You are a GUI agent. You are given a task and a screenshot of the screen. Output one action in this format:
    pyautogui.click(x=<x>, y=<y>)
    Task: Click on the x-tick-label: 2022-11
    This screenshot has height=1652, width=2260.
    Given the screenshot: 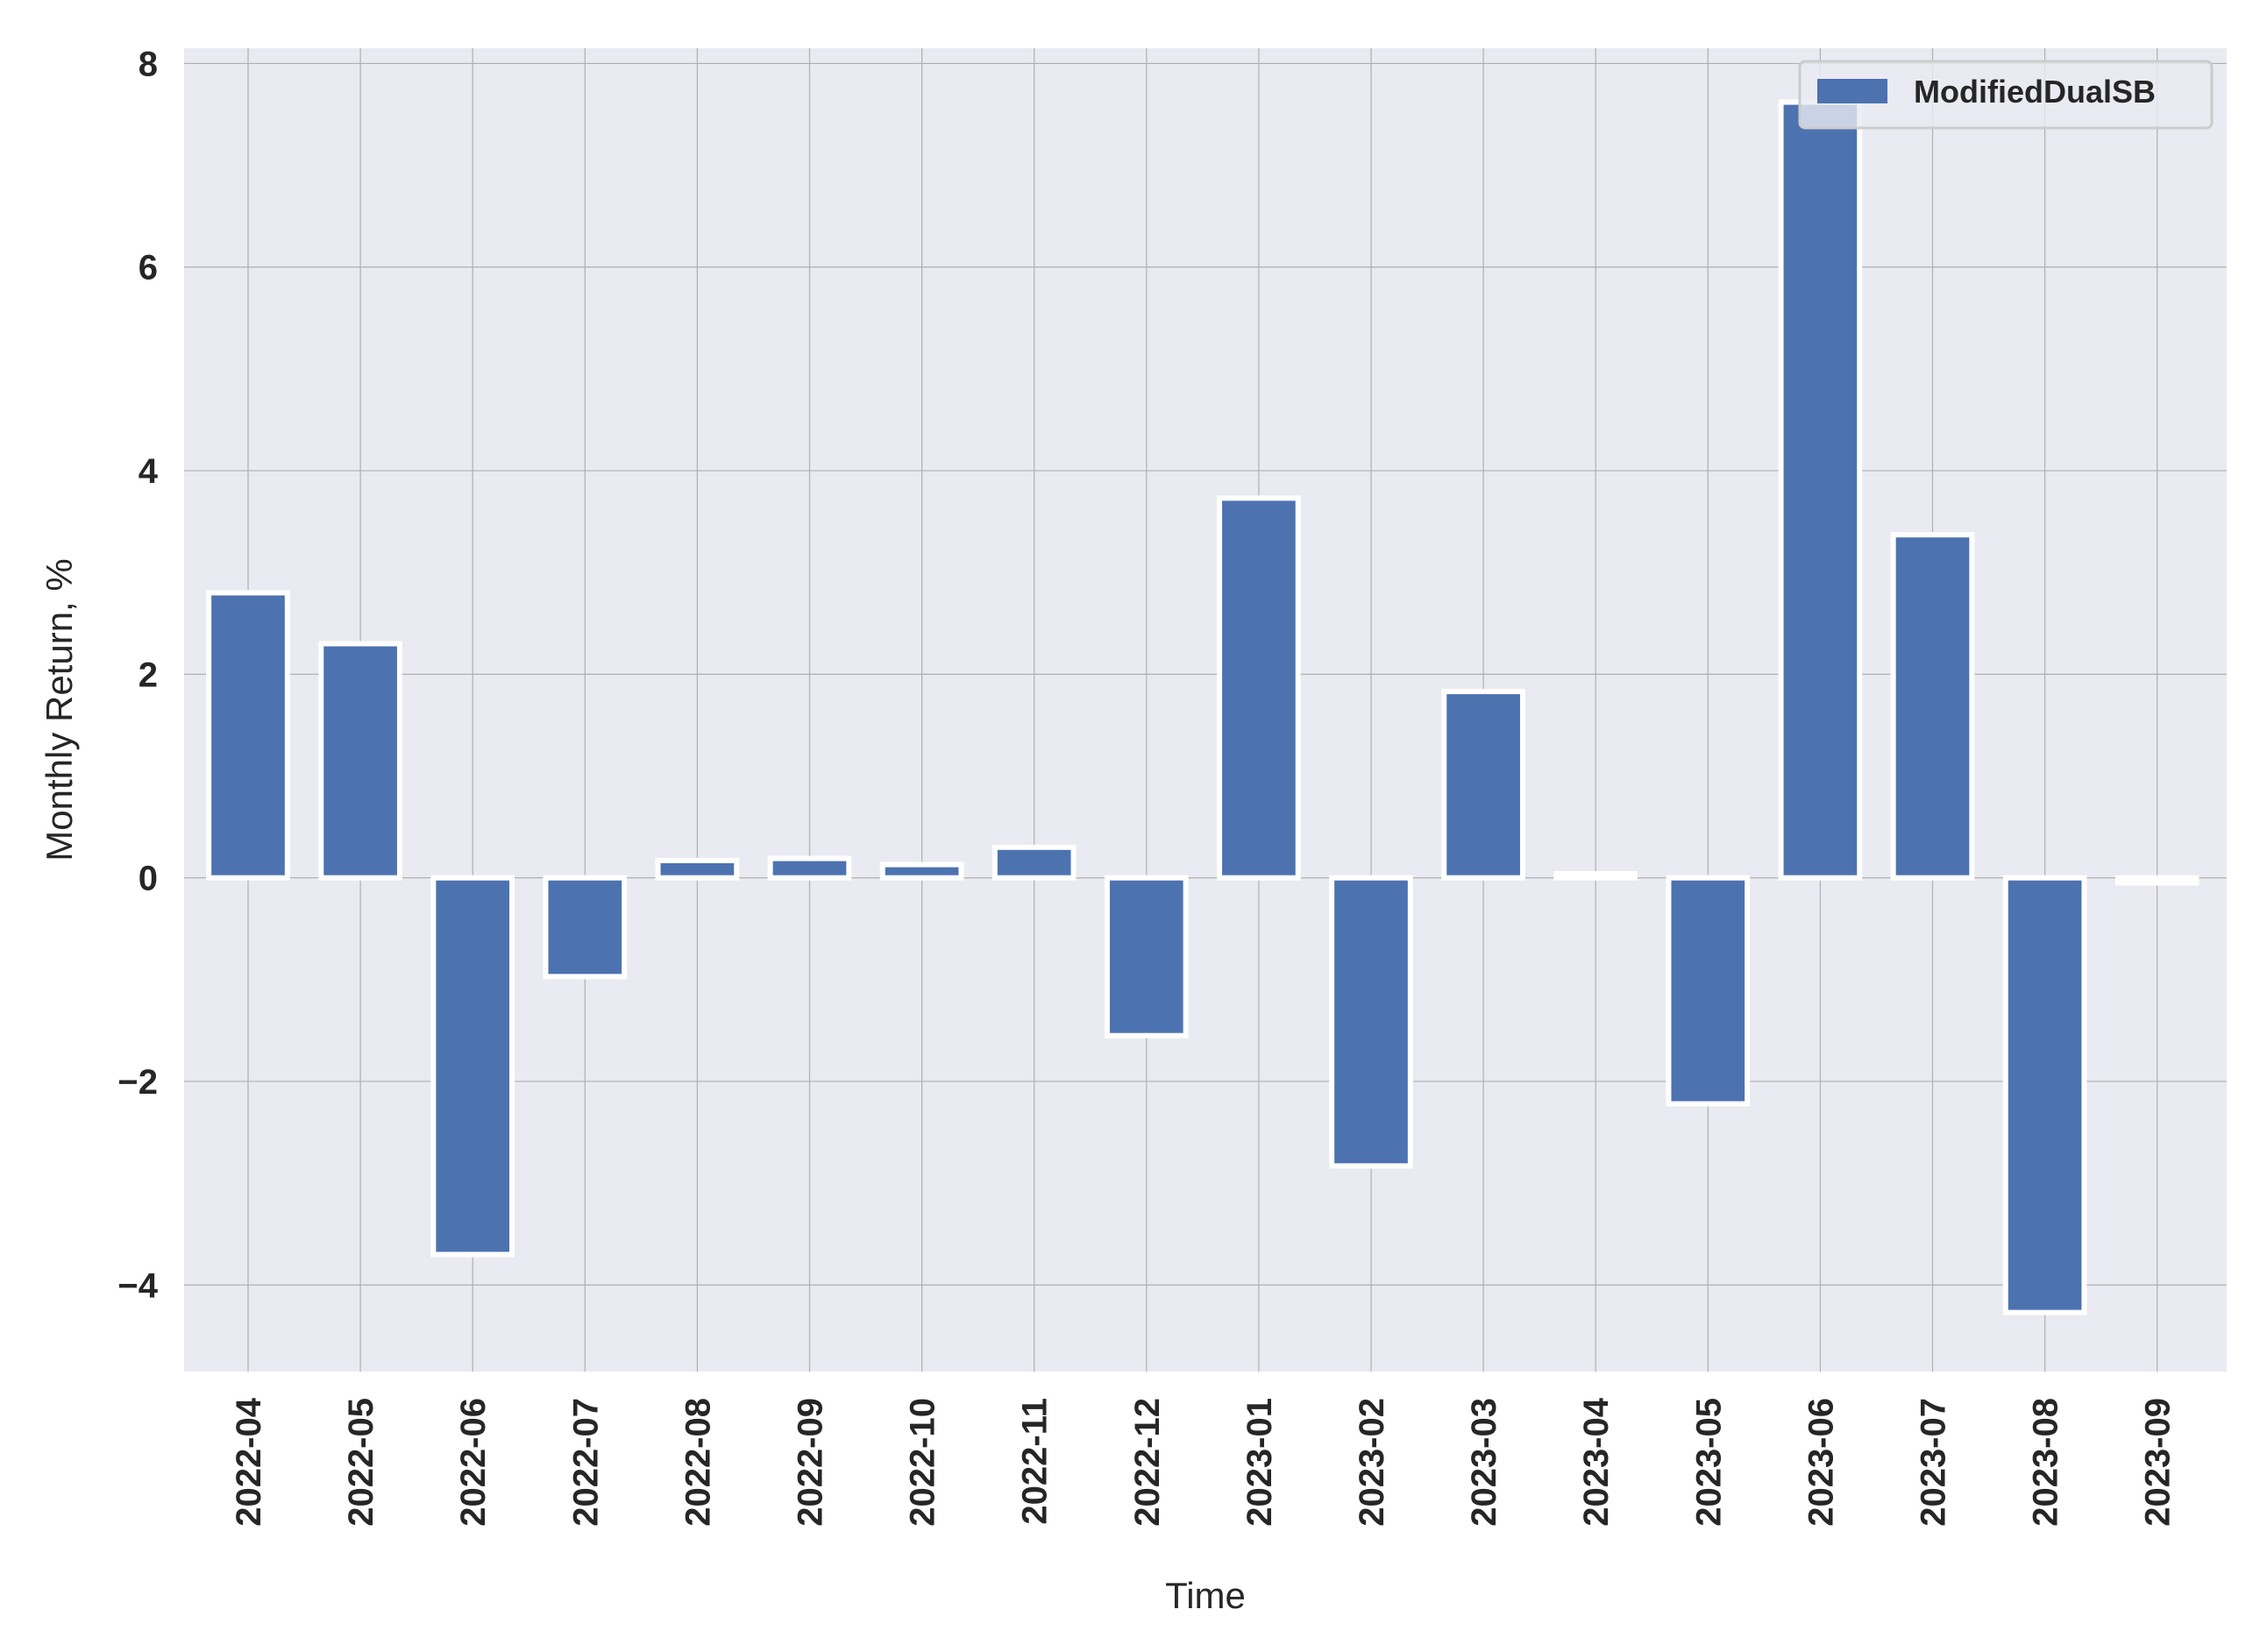 What is the action you would take?
    pyautogui.click(x=1036, y=1461)
    